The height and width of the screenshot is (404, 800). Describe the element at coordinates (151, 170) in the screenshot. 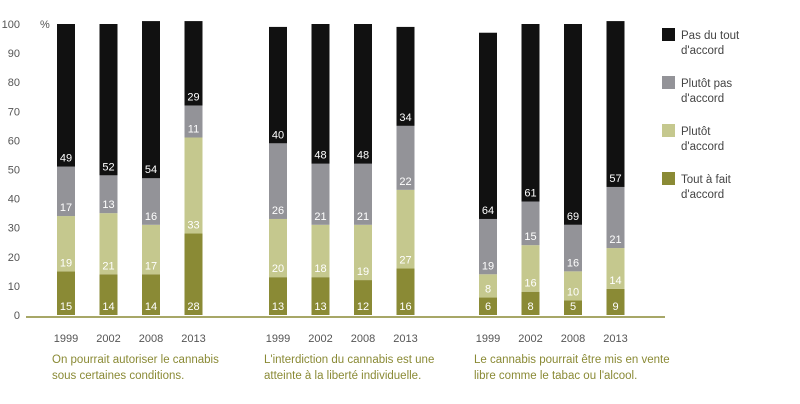

I see `data-label: 54` at that location.